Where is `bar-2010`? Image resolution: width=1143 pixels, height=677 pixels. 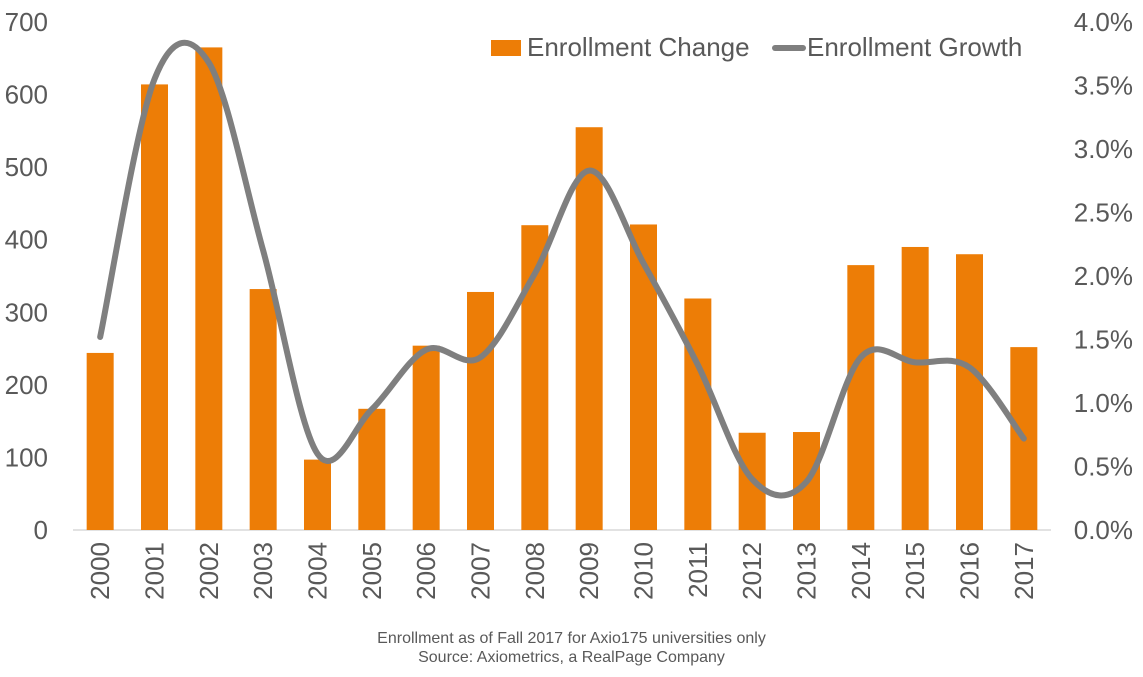
bar-2010 is located at coordinates (643, 377).